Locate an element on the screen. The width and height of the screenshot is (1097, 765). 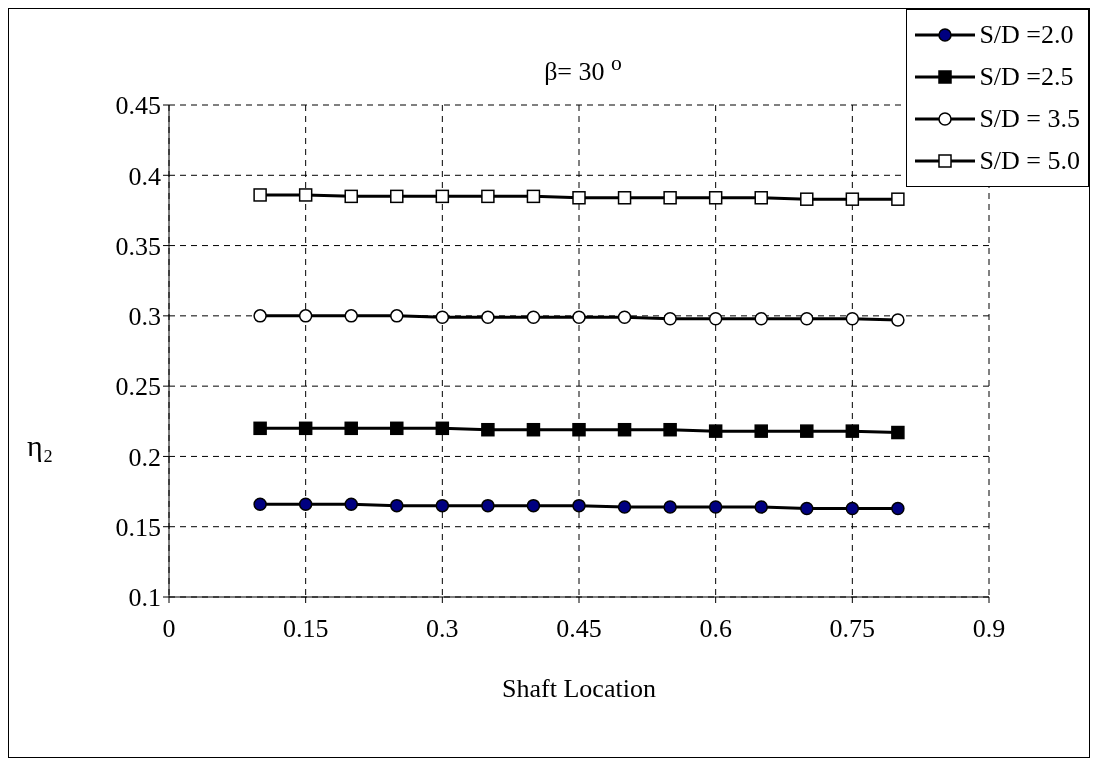
y-tick-label: 0.15 is located at coordinates (138, 527).